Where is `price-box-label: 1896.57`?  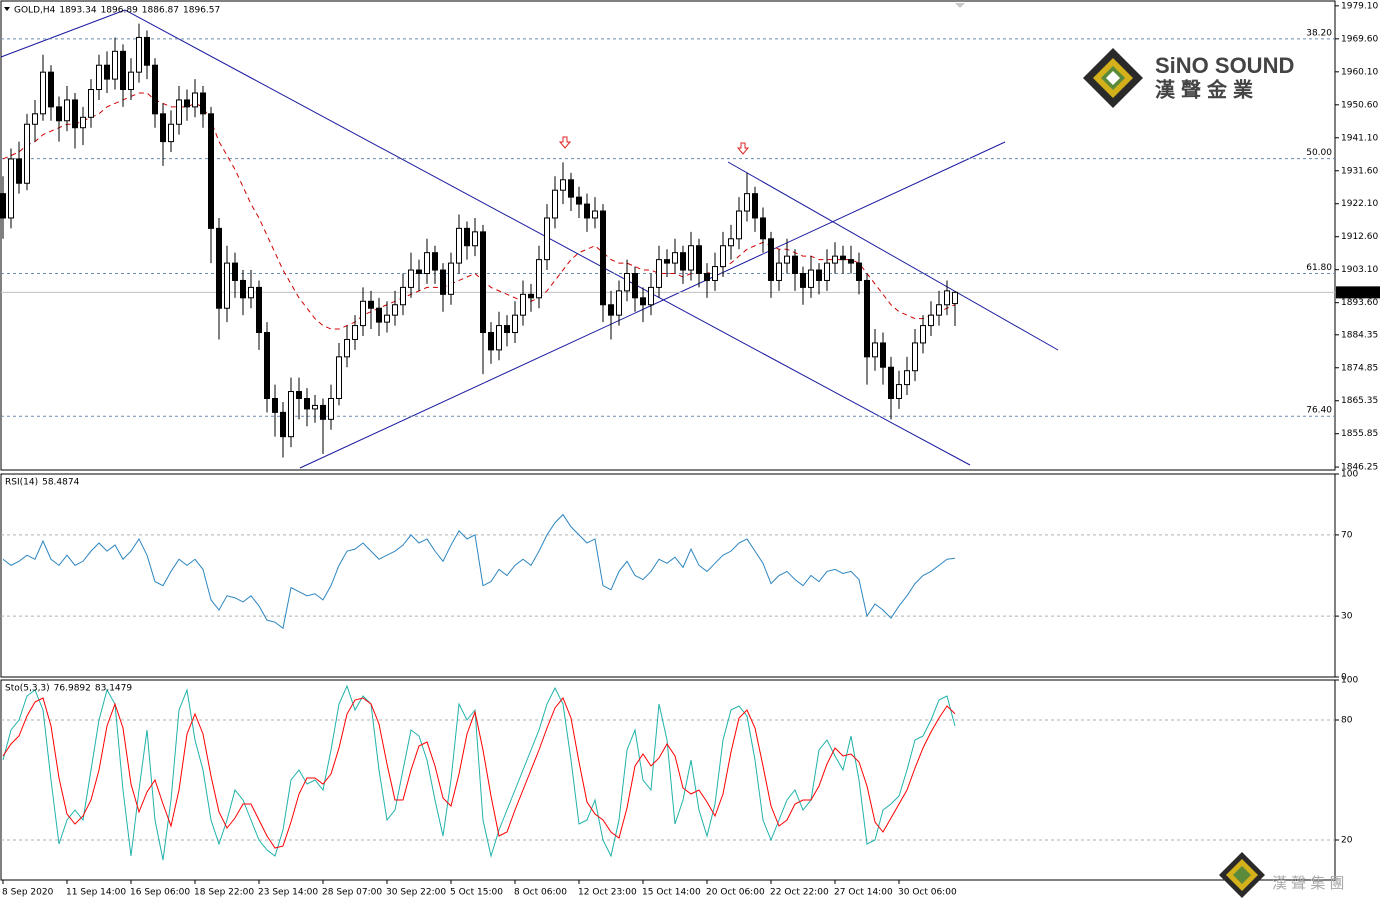
price-box-label: 1896.57 is located at coordinates (1358, 293).